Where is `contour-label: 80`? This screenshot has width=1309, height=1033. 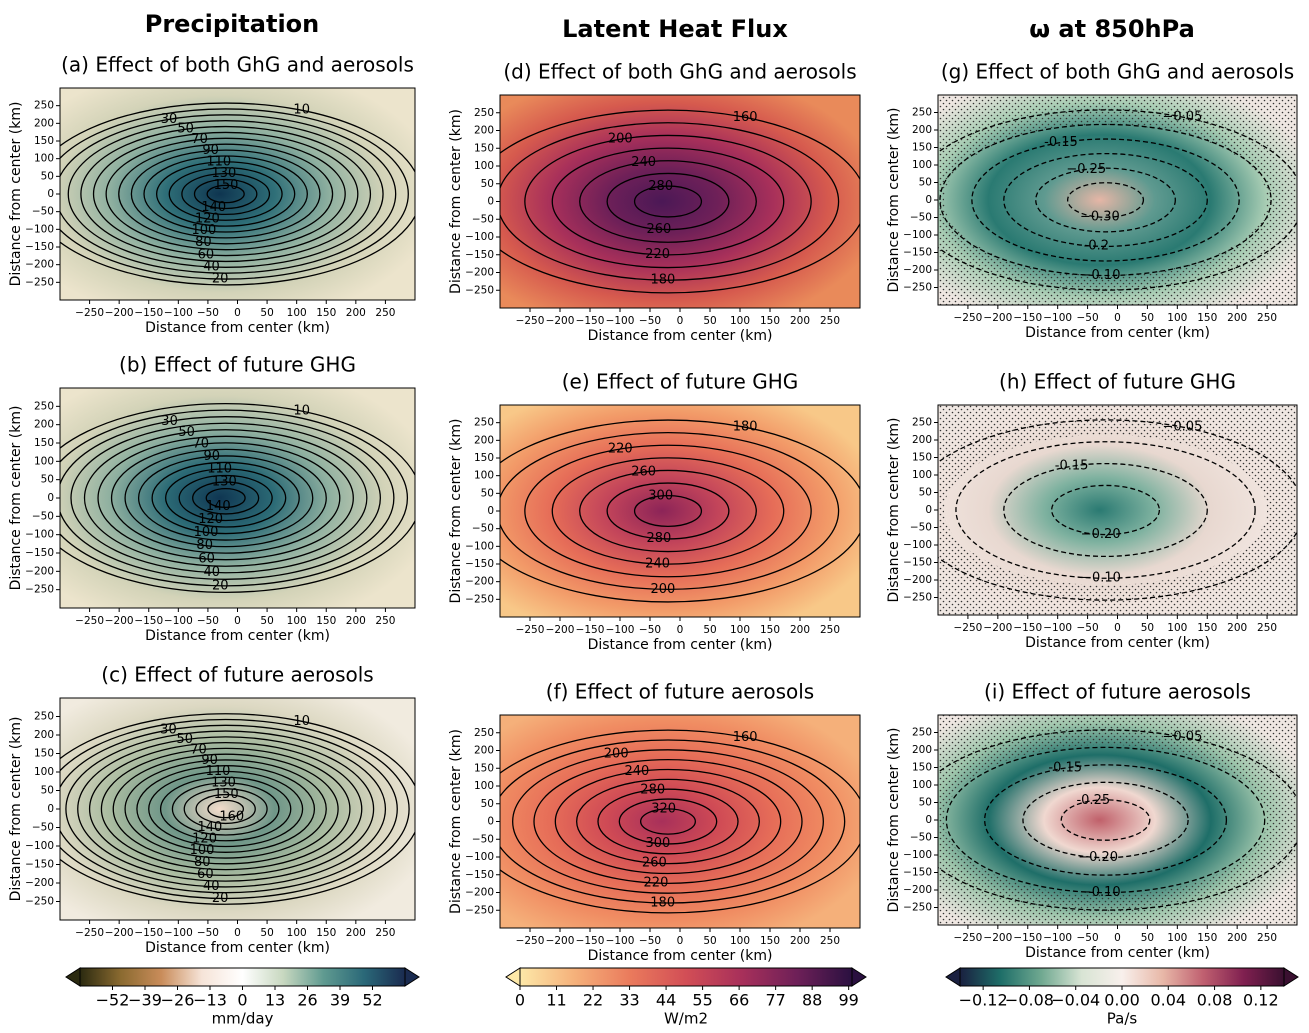
contour-label: 80 is located at coordinates (204, 545).